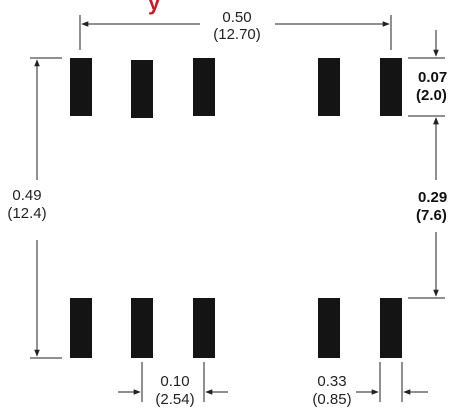 The image size is (468, 408). What do you see at coordinates (26, 195) in the screenshot?
I see `overall-height-inch: 0.49` at bounding box center [26, 195].